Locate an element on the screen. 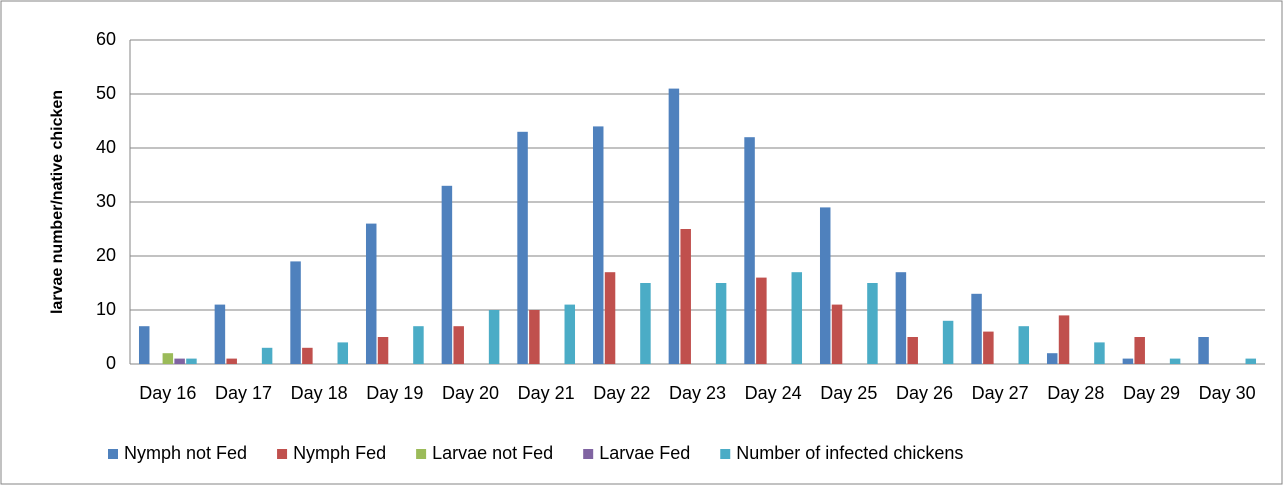 The width and height of the screenshot is (1284, 491). x-tick-label: Day 18 is located at coordinates (319, 393).